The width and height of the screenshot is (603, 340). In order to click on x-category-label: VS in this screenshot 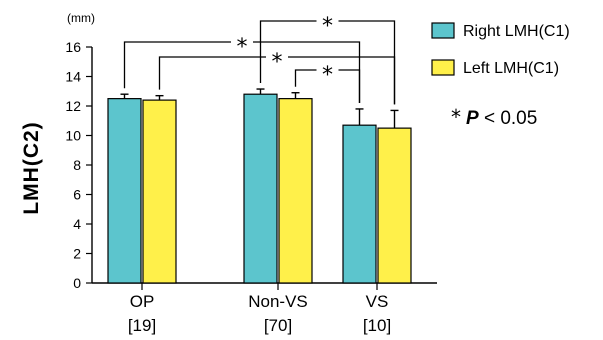, I will do `click(377, 301)`.